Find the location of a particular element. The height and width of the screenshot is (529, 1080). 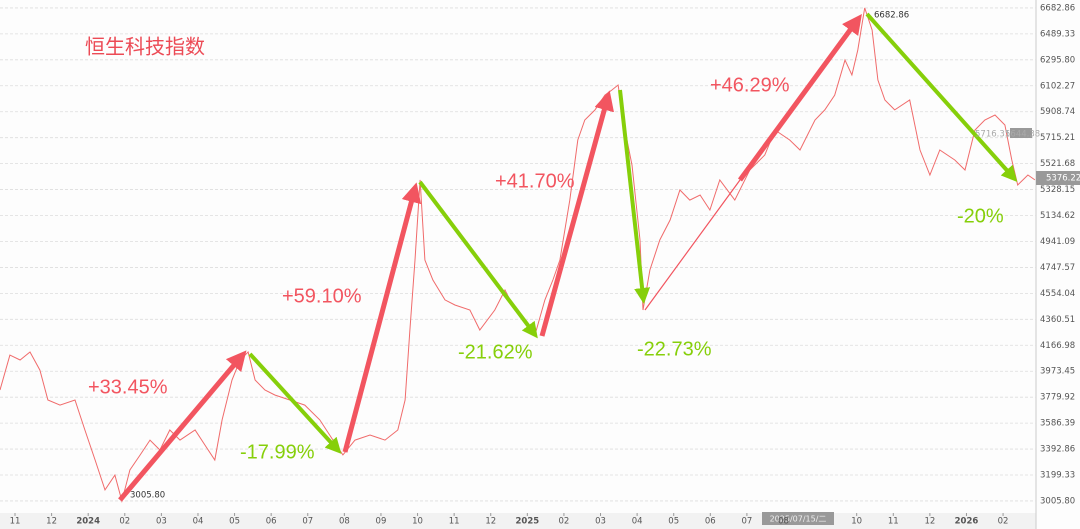

overlay-label: 5644.38 is located at coordinates (1022, 135).